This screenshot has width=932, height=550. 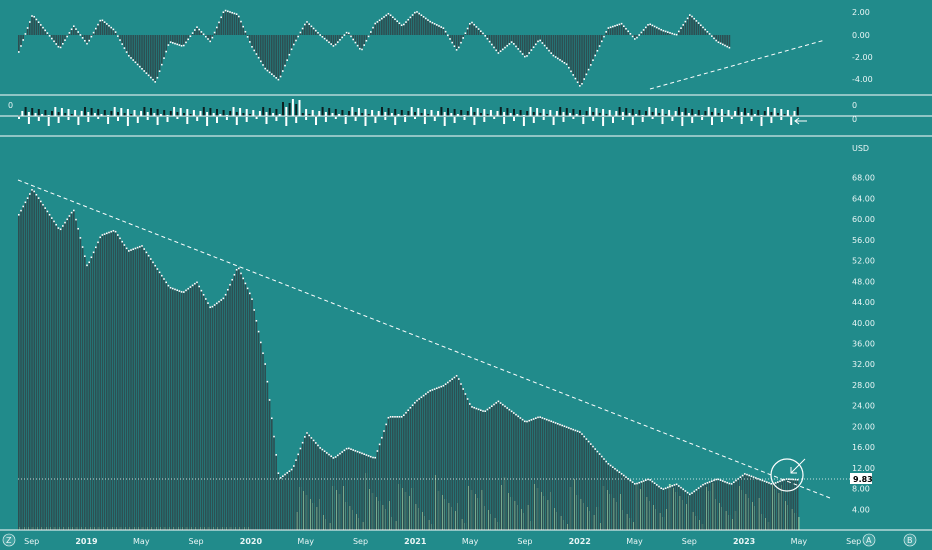 What do you see at coordinates (869, 540) in the screenshot?
I see `corner-badge-a: A` at bounding box center [869, 540].